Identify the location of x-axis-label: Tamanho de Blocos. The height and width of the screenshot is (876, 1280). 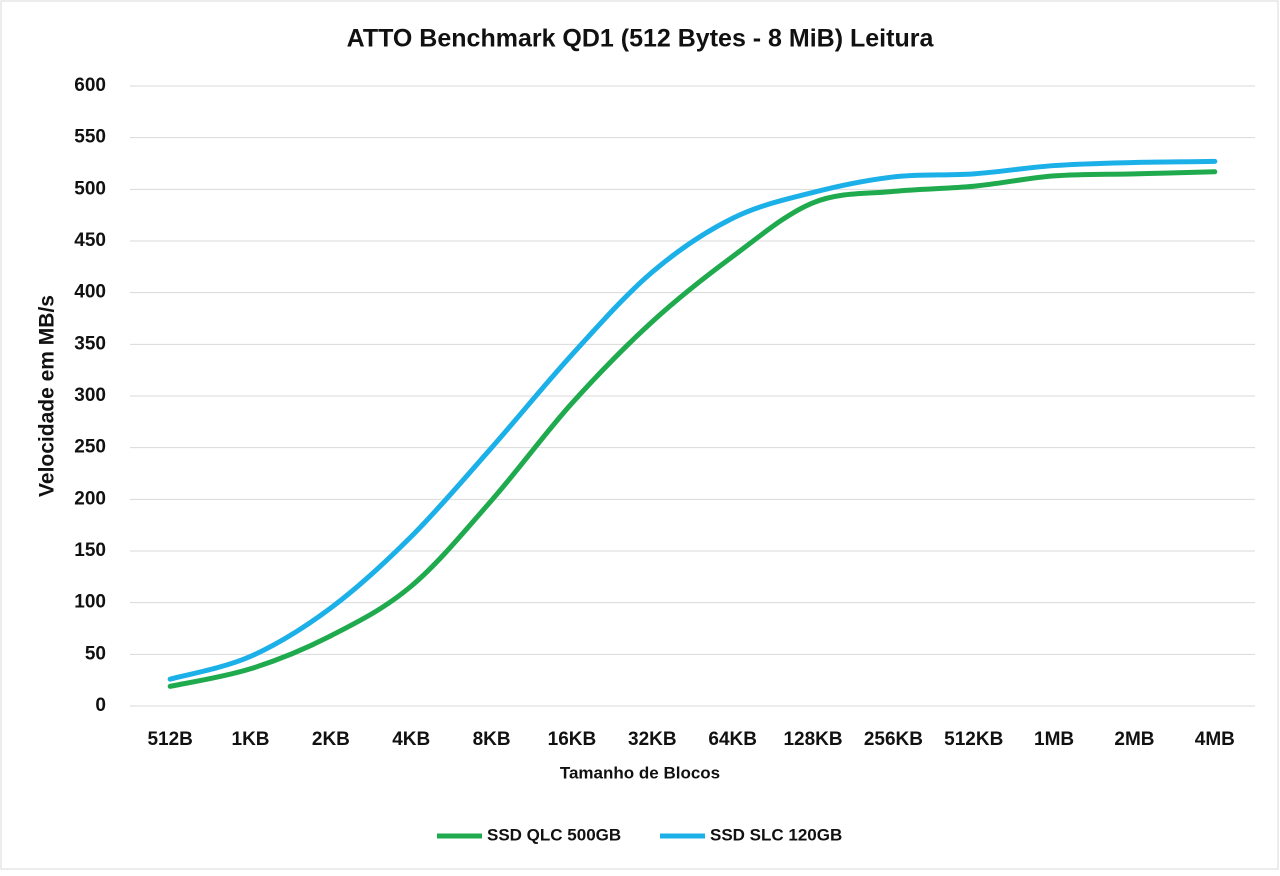
(640, 772).